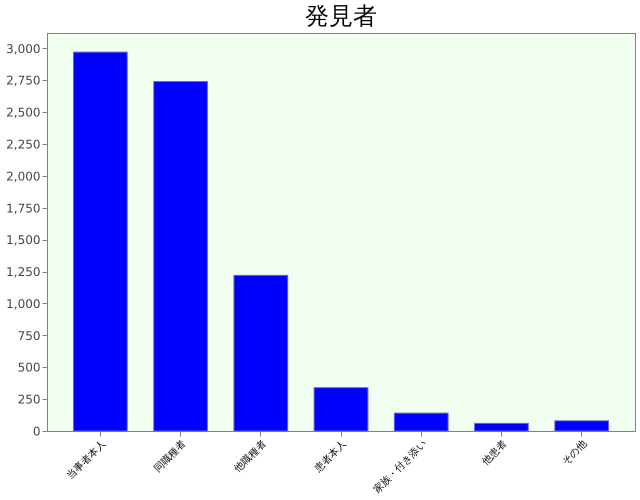 Image resolution: width=640 pixels, height=500 pixels. Describe the element at coordinates (23, 208) in the screenshot. I see `y-tick-label: 1,750` at that location.